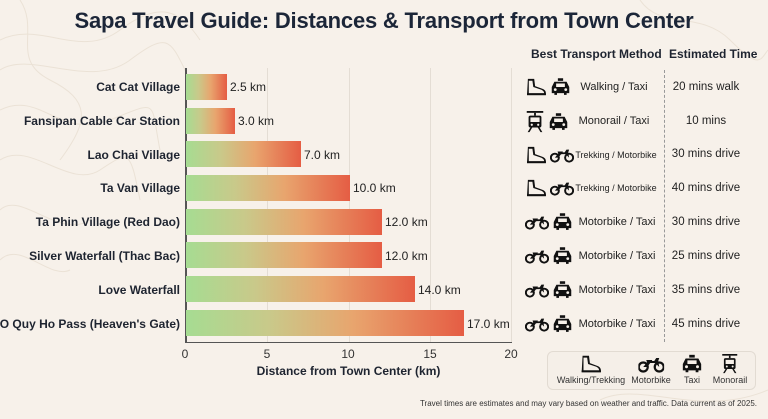 This screenshot has width=768, height=419. Describe the element at coordinates (730, 380) in the screenshot. I see `legend-label: Monorail` at that location.